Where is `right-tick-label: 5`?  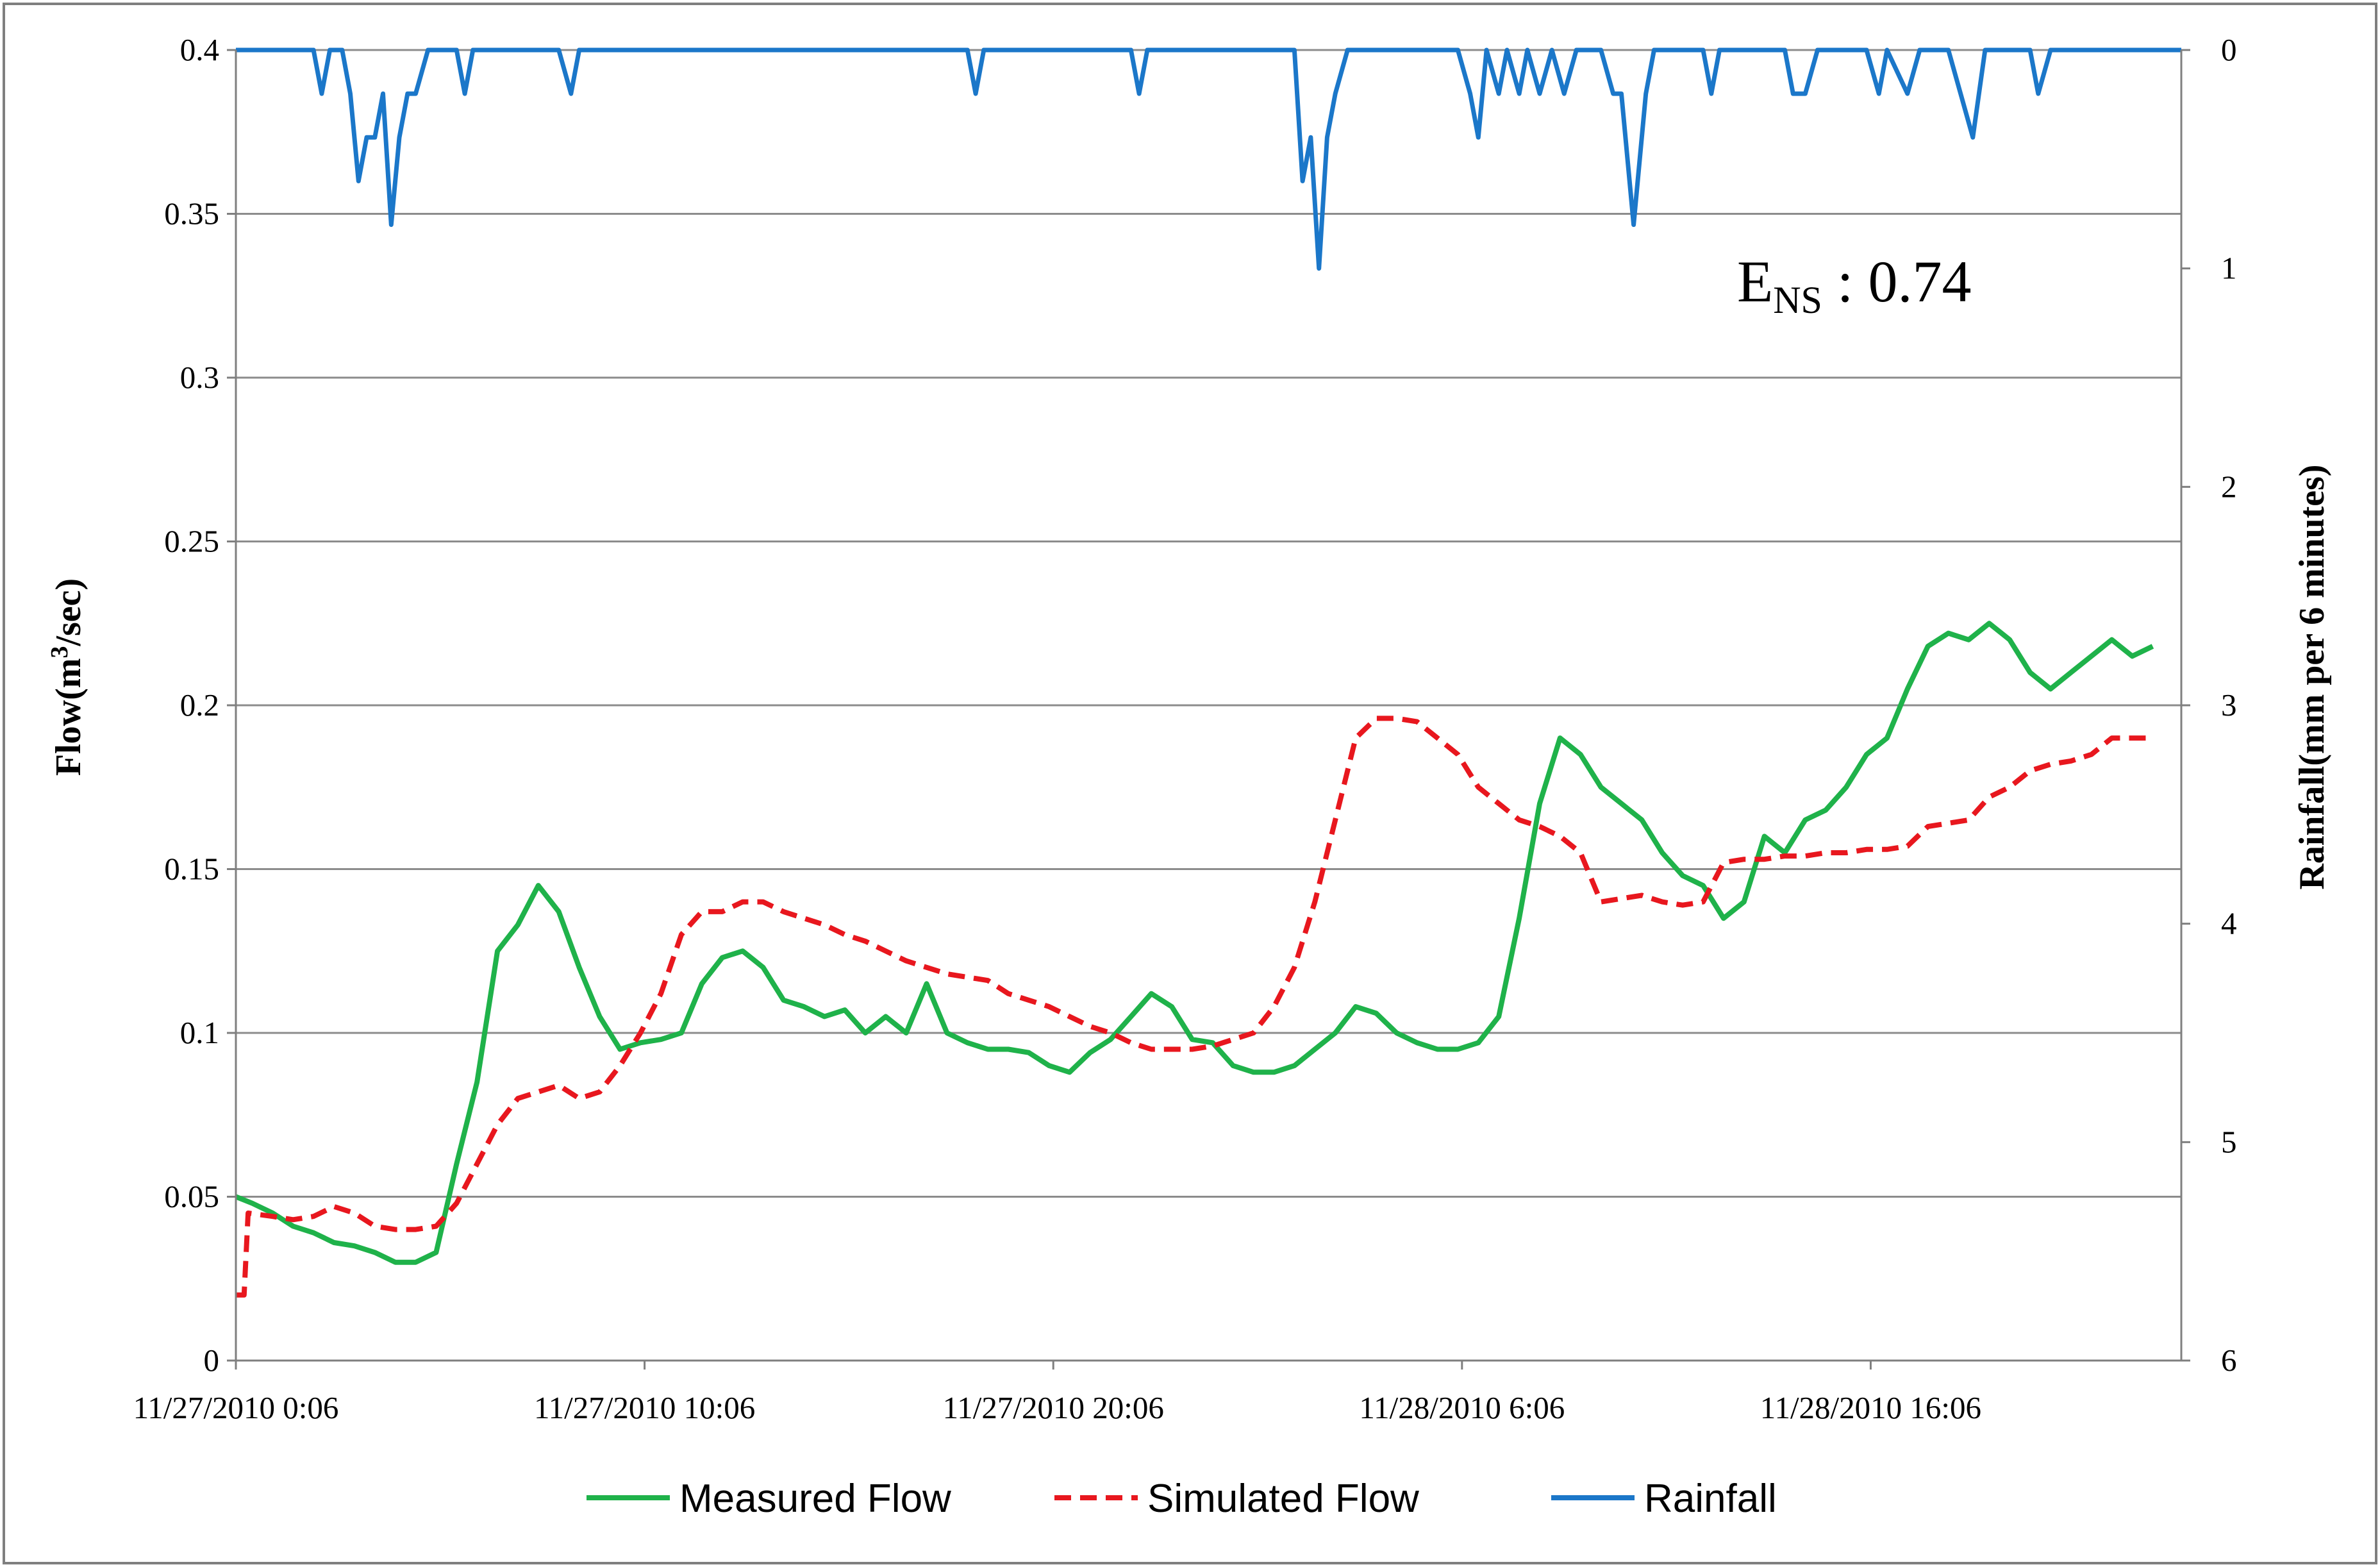
right-tick-label: 5 is located at coordinates (2229, 1141).